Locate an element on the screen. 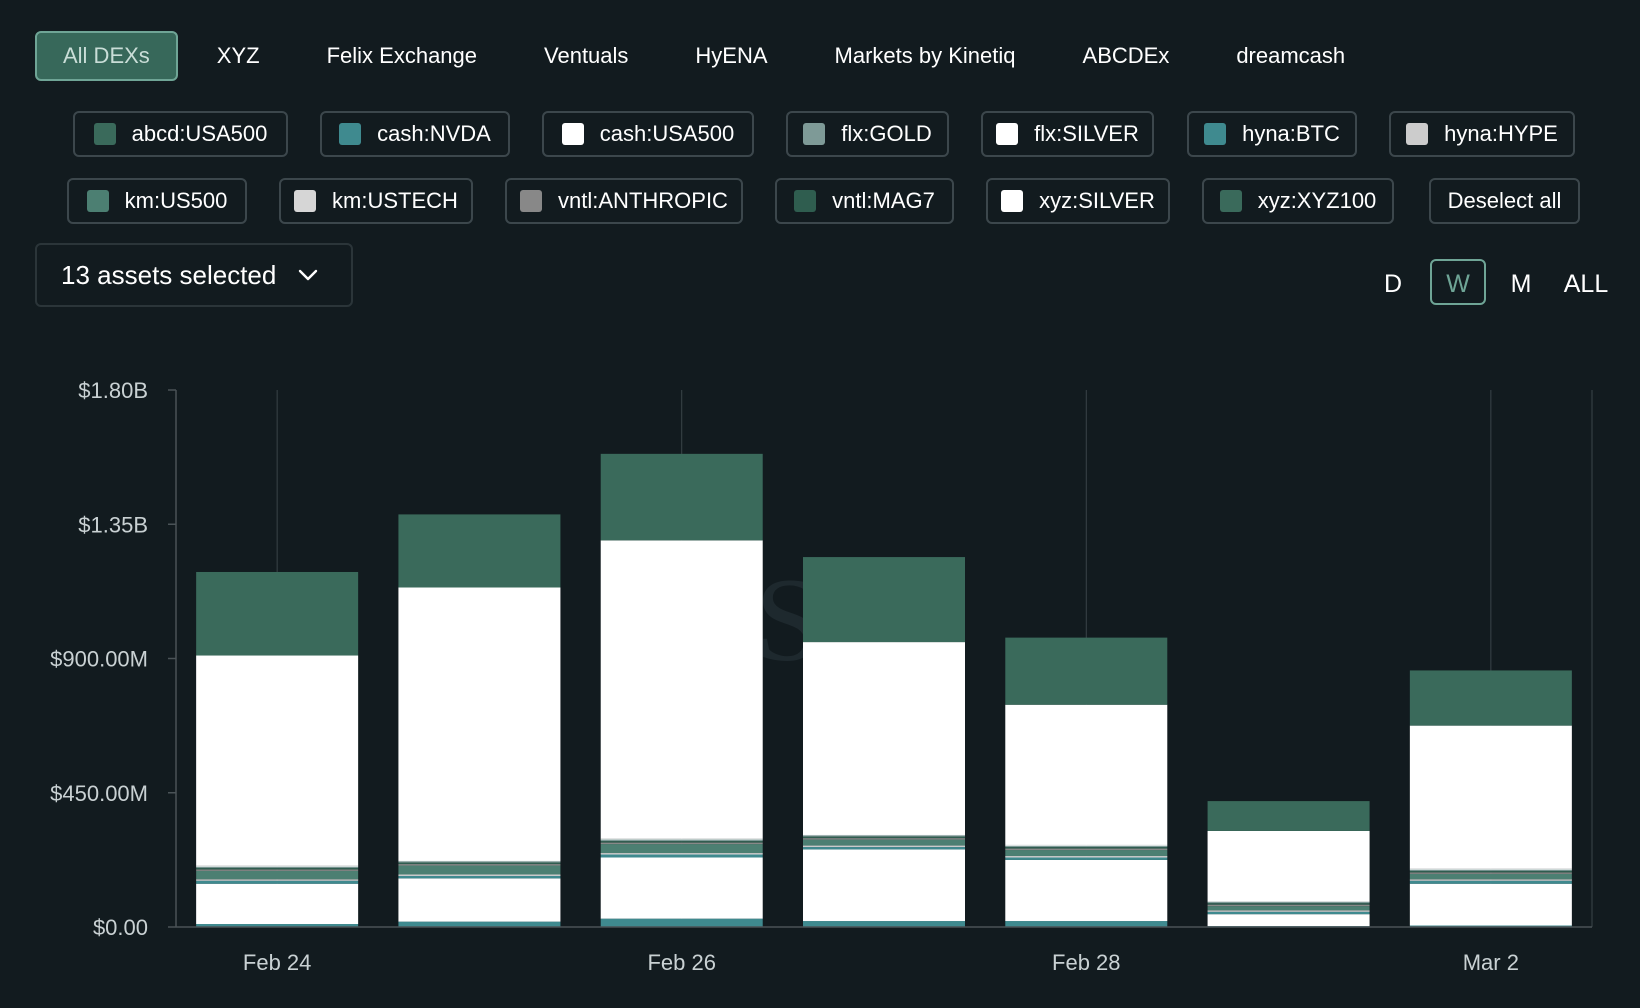 The image size is (1640, 1008). asset-chip-cash-usa500: cash:USA500 is located at coordinates (648, 134).